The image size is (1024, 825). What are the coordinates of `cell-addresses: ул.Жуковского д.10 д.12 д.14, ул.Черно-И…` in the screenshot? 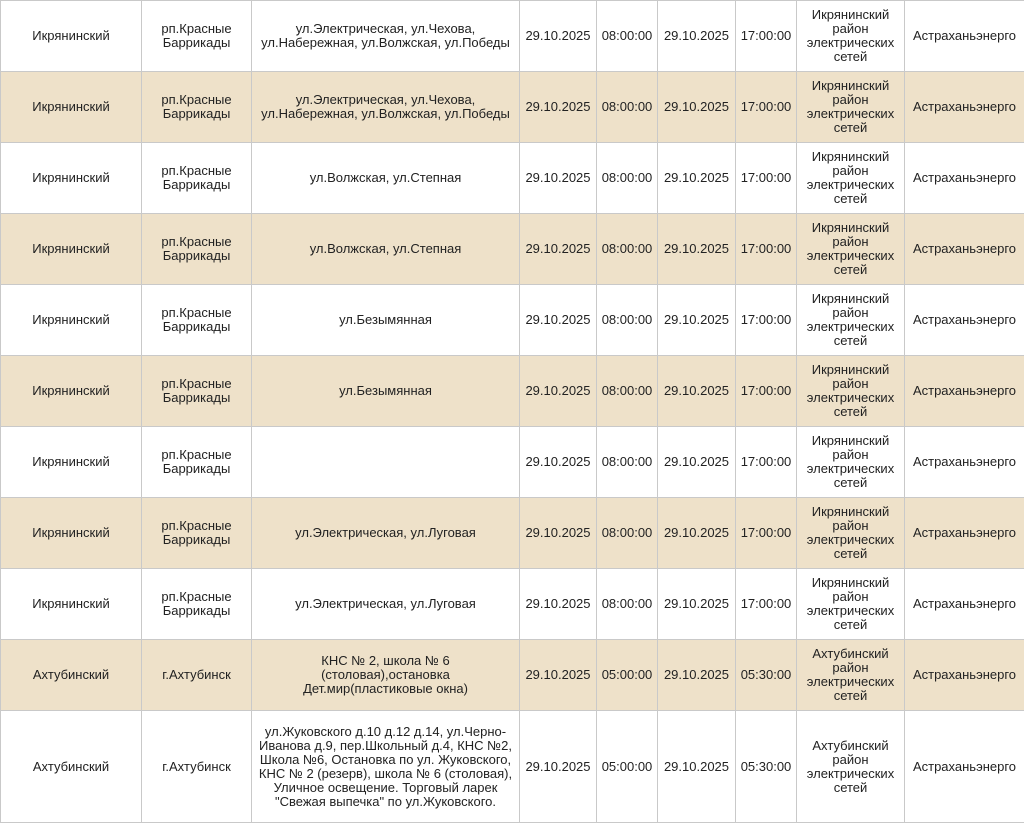 It's located at (385, 766).